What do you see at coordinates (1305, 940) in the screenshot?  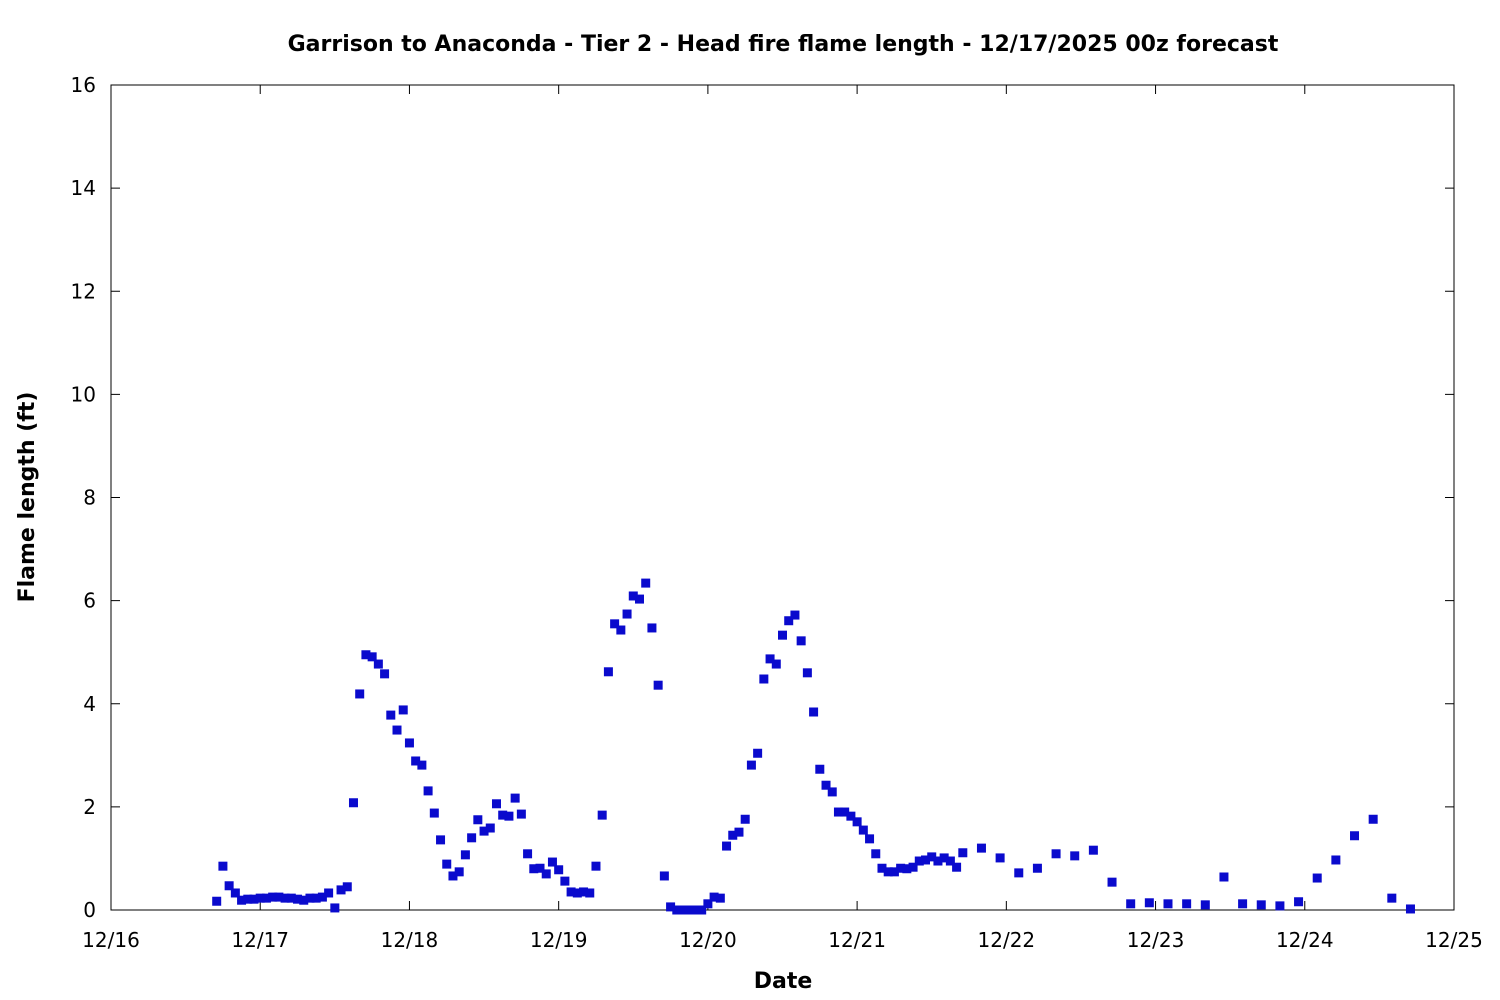 I see `x-tick-label: 12/24` at bounding box center [1305, 940].